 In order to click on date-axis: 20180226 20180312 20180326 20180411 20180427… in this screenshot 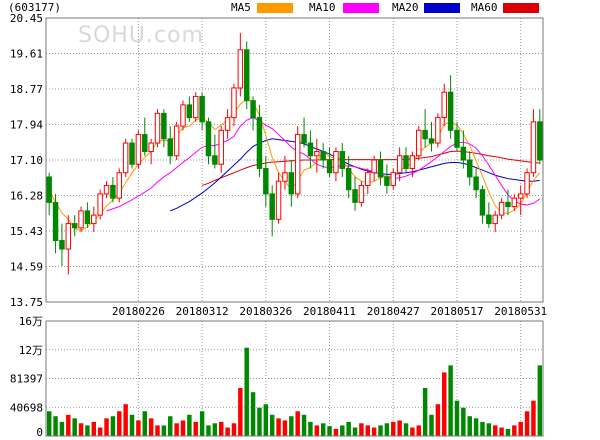, I will do `click(329, 311)`.